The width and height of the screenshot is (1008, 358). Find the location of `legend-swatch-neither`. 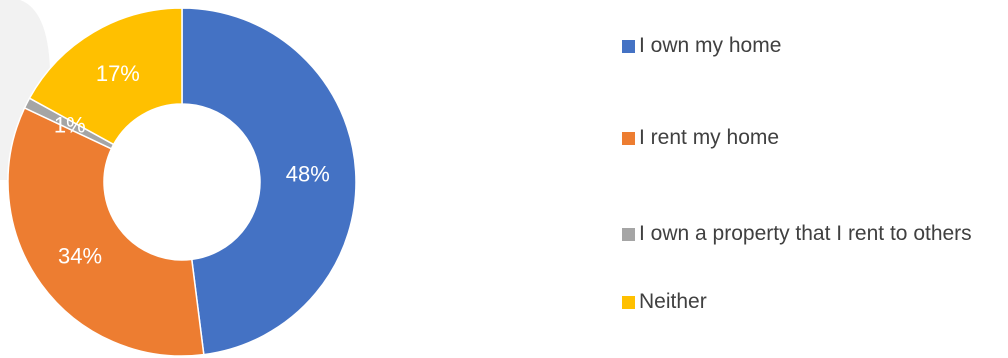

legend-swatch-neither is located at coordinates (628, 302).